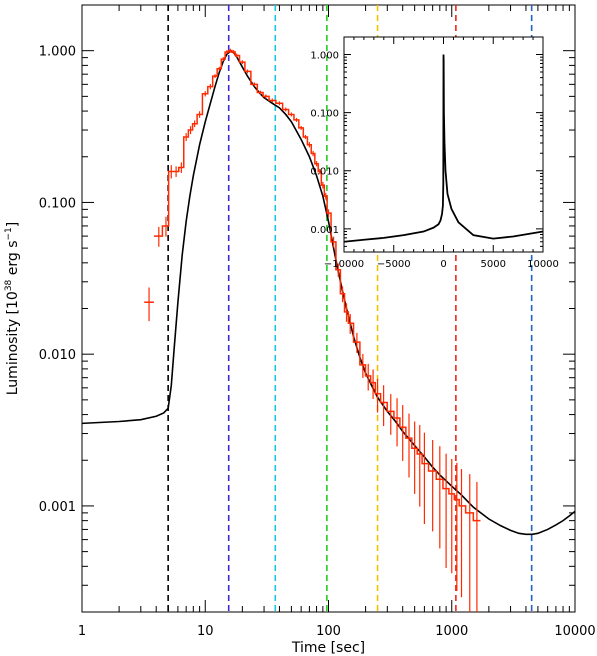  Describe the element at coordinates (344, 264) in the screenshot. I see `inset-x-tick-label: −10000` at that location.